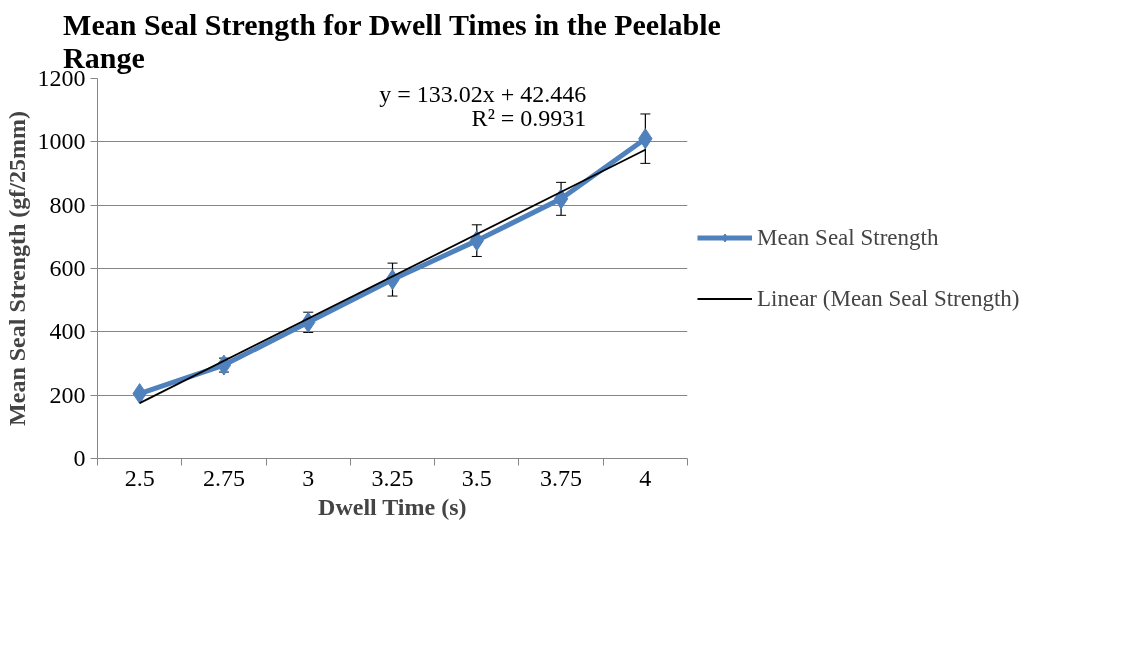 The width and height of the screenshot is (1135, 662). What do you see at coordinates (67, 394) in the screenshot?
I see `y-tick-label: 200` at bounding box center [67, 394].